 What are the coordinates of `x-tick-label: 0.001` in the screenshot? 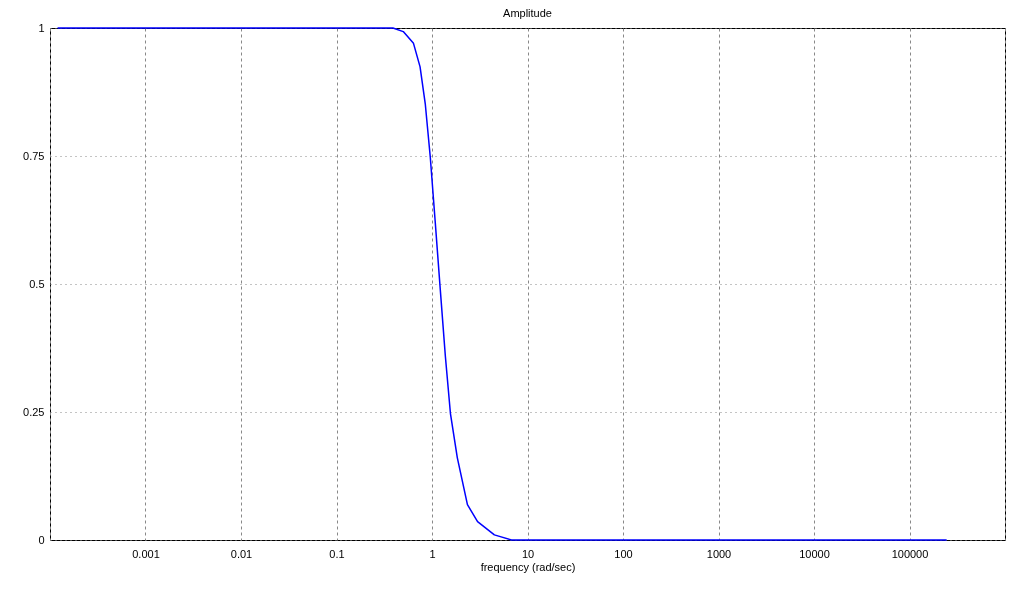 It's located at (146, 553).